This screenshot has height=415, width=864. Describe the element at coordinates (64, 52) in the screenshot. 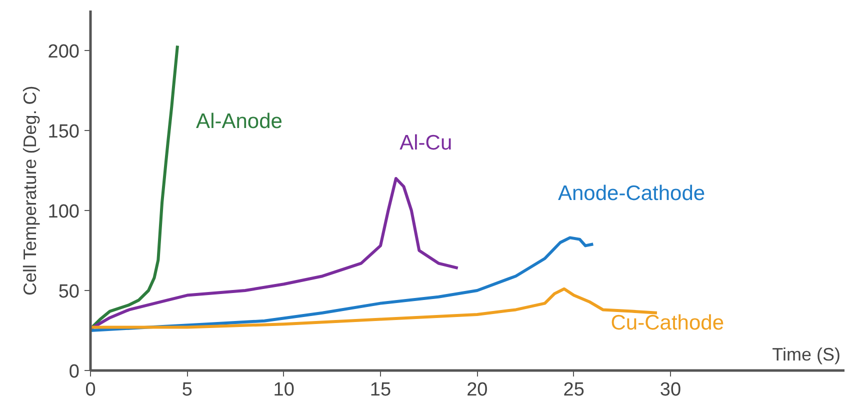

I see `y-tick-label: 200` at that location.